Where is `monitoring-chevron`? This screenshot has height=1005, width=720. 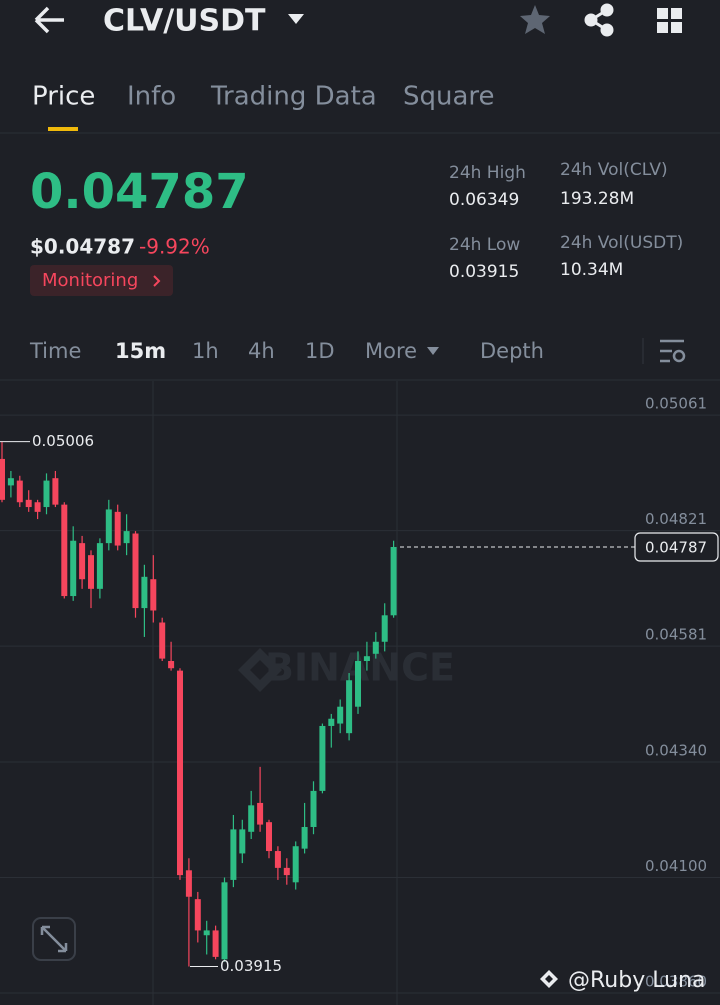 monitoring-chevron is located at coordinates (157, 281).